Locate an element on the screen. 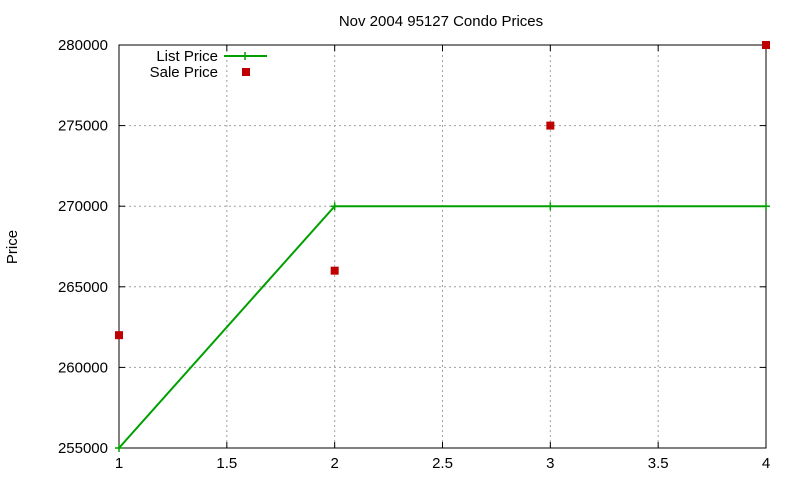 The width and height of the screenshot is (800, 480). y-axis-label: Price is located at coordinates (12, 247).